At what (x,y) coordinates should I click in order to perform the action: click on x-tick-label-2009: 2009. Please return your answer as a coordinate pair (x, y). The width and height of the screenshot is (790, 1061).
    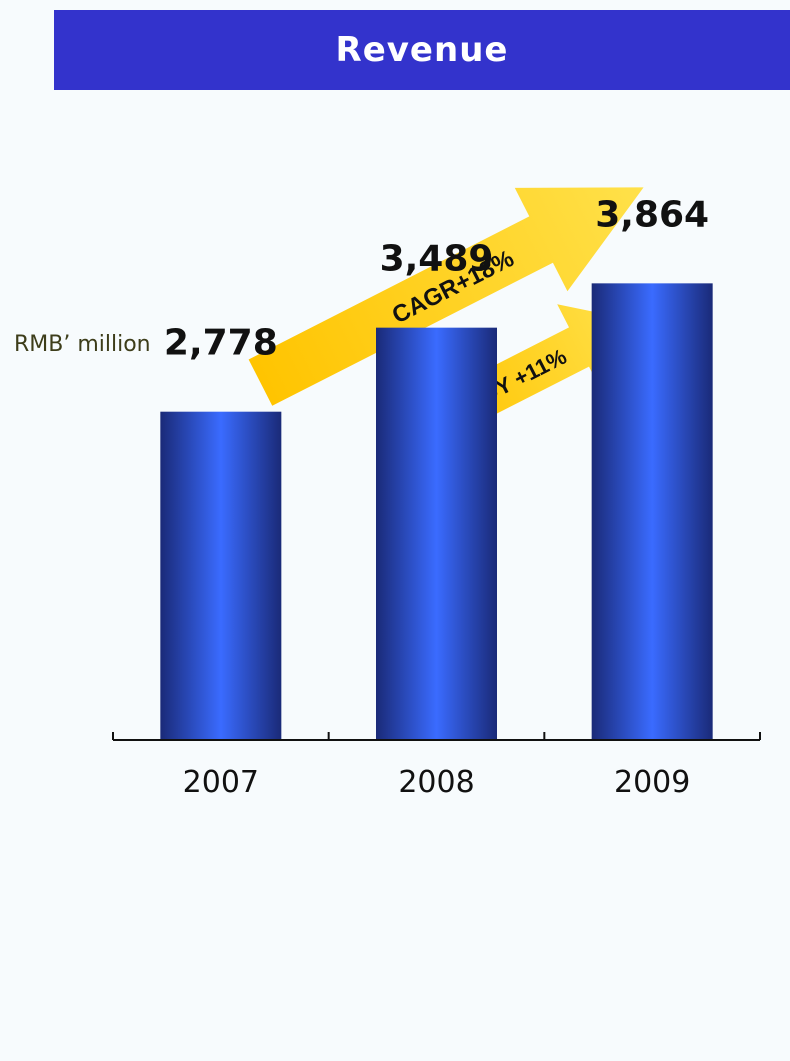
    Looking at the image, I should click on (652, 782).